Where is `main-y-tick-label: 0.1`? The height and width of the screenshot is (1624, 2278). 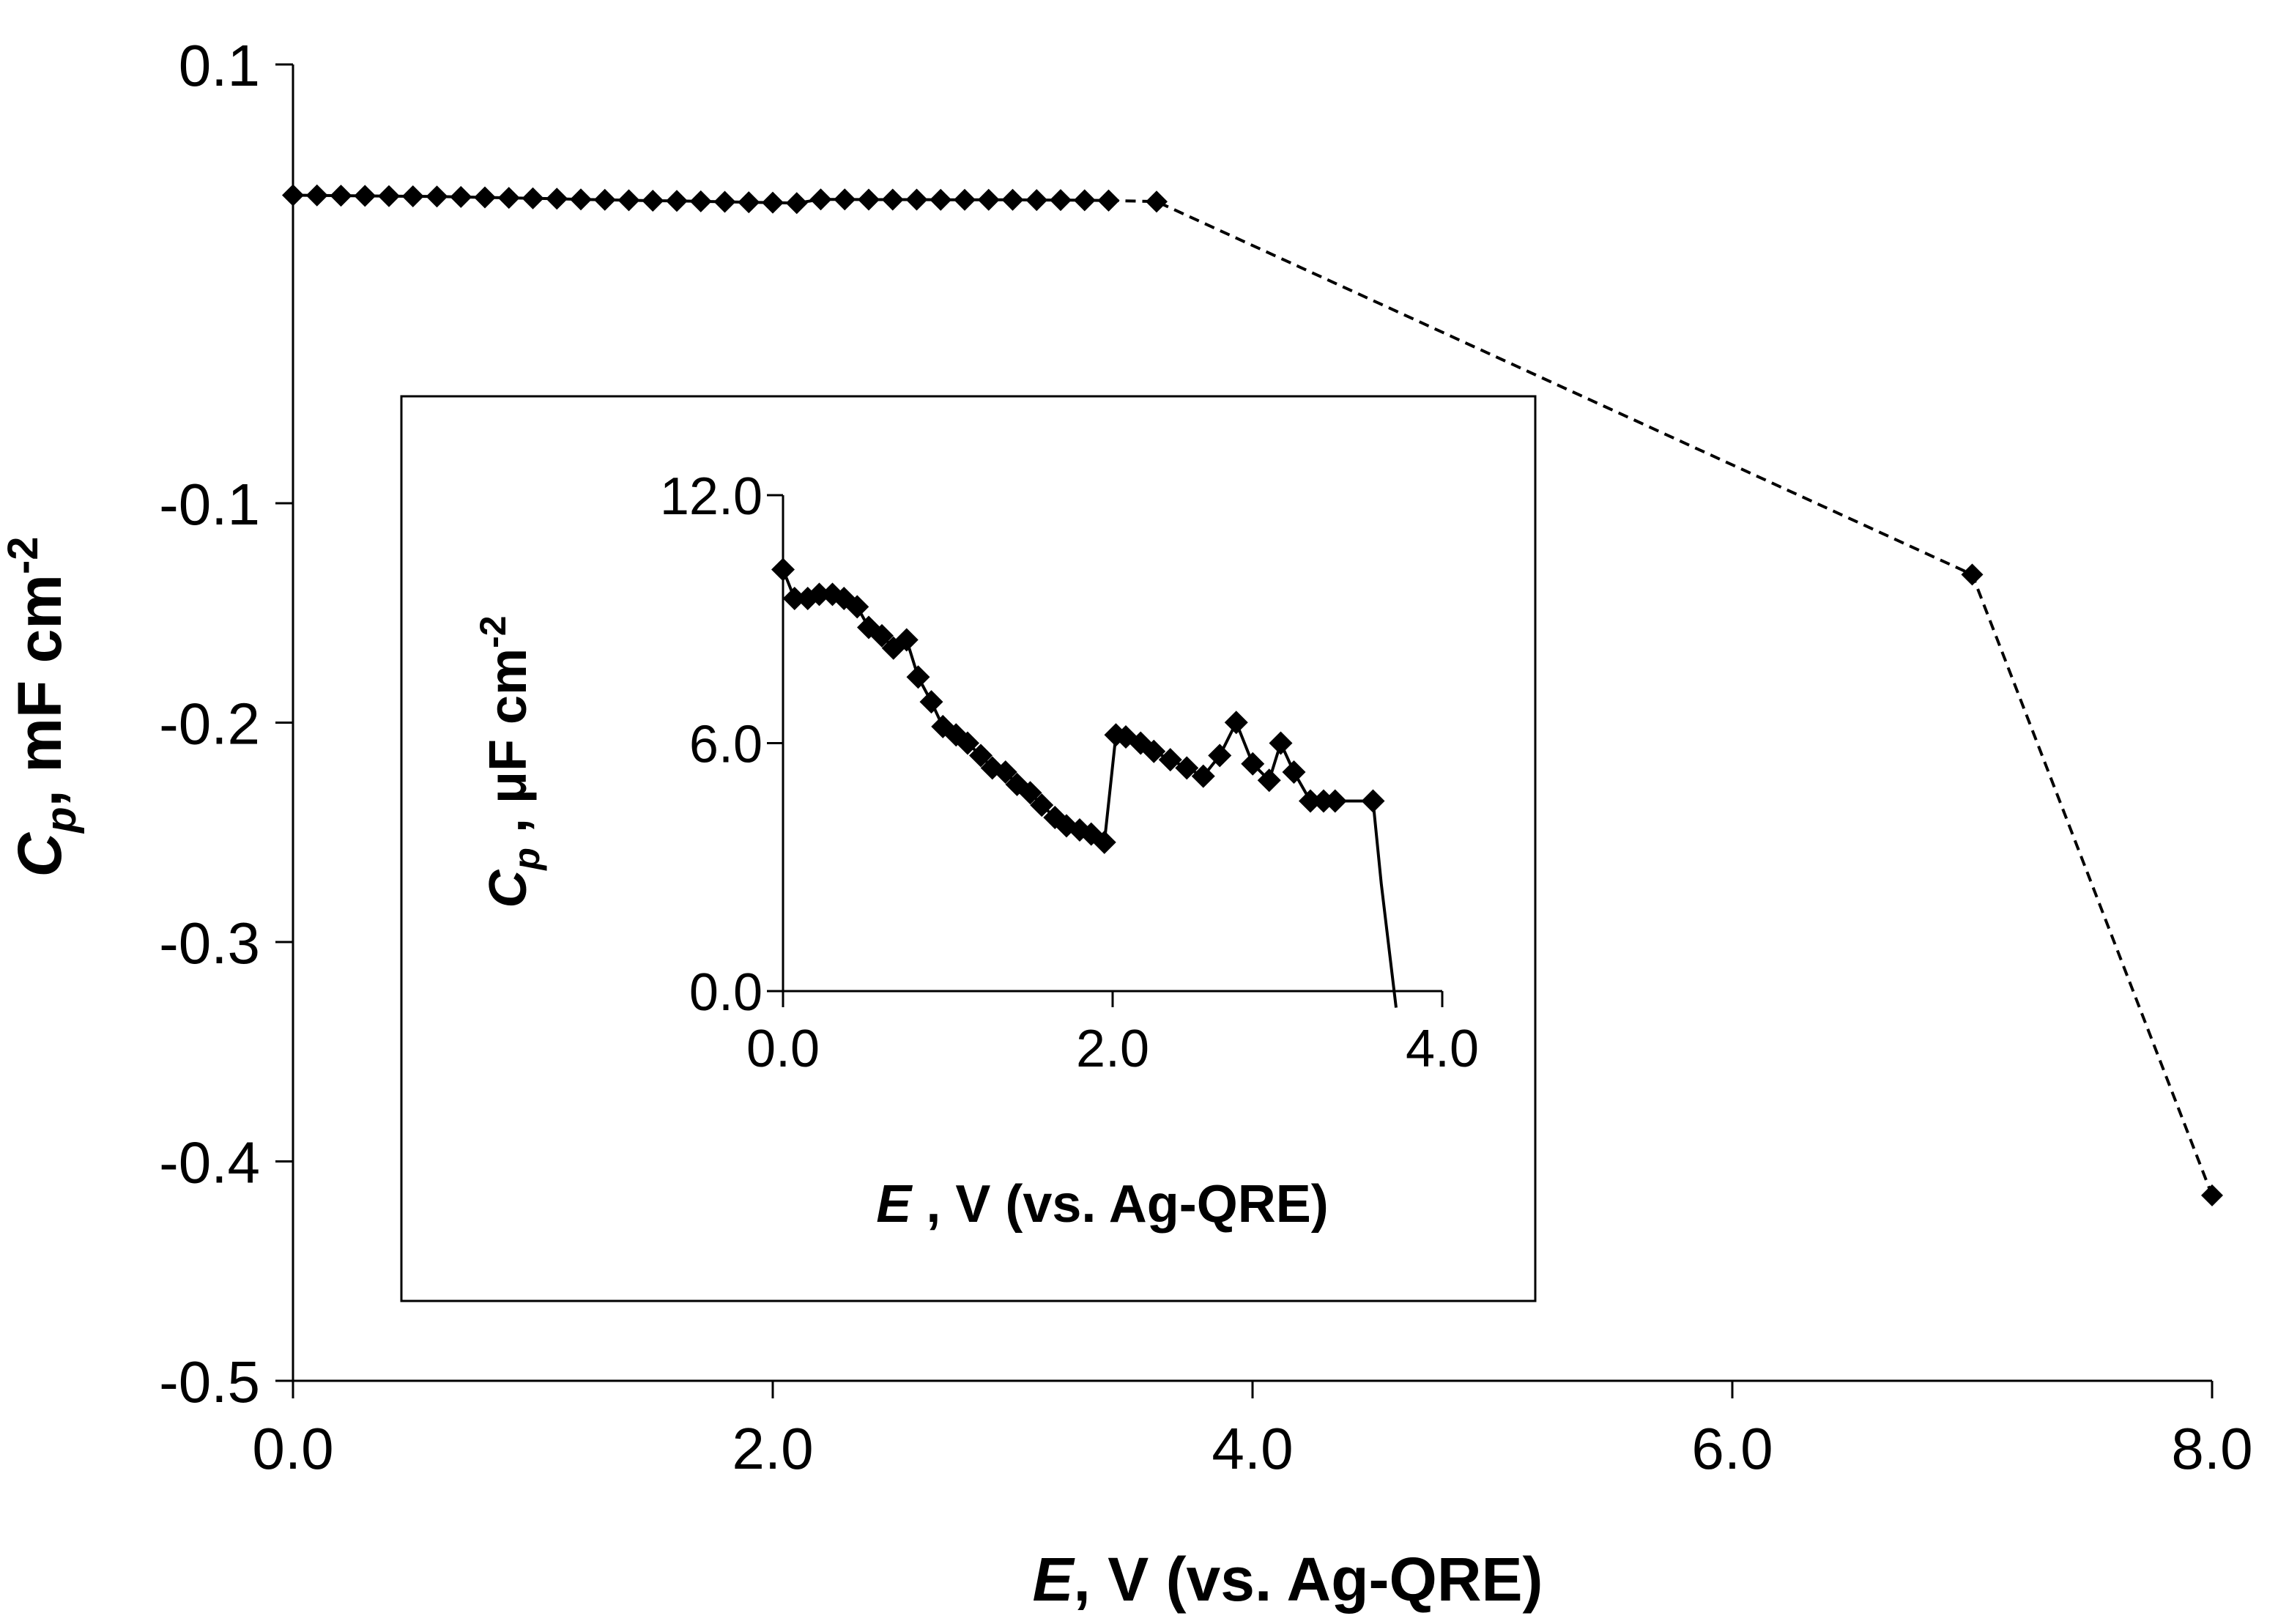 main-y-tick-label: 0.1 is located at coordinates (220, 66).